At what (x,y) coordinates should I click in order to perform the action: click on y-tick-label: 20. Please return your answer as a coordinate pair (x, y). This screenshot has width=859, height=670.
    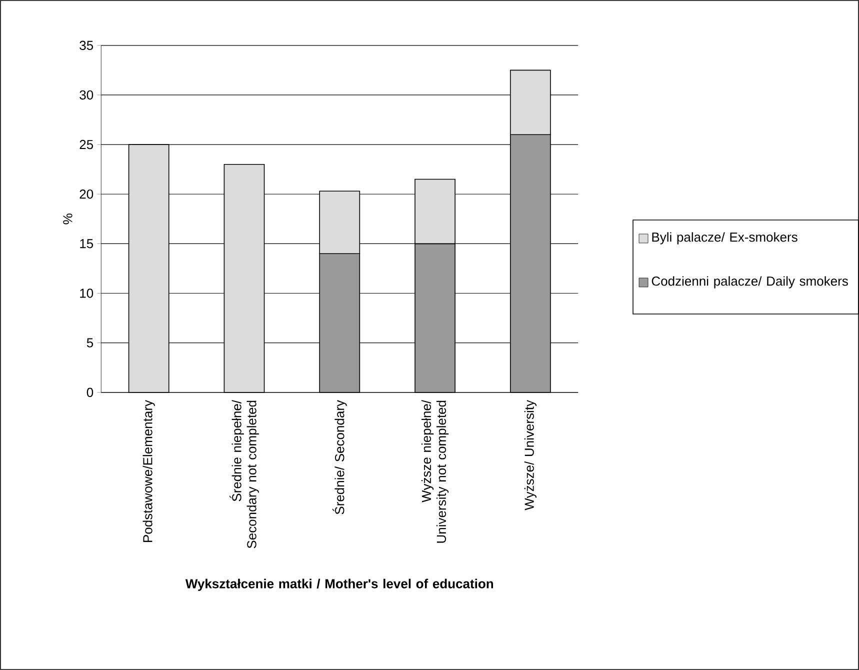
    Looking at the image, I should click on (87, 194).